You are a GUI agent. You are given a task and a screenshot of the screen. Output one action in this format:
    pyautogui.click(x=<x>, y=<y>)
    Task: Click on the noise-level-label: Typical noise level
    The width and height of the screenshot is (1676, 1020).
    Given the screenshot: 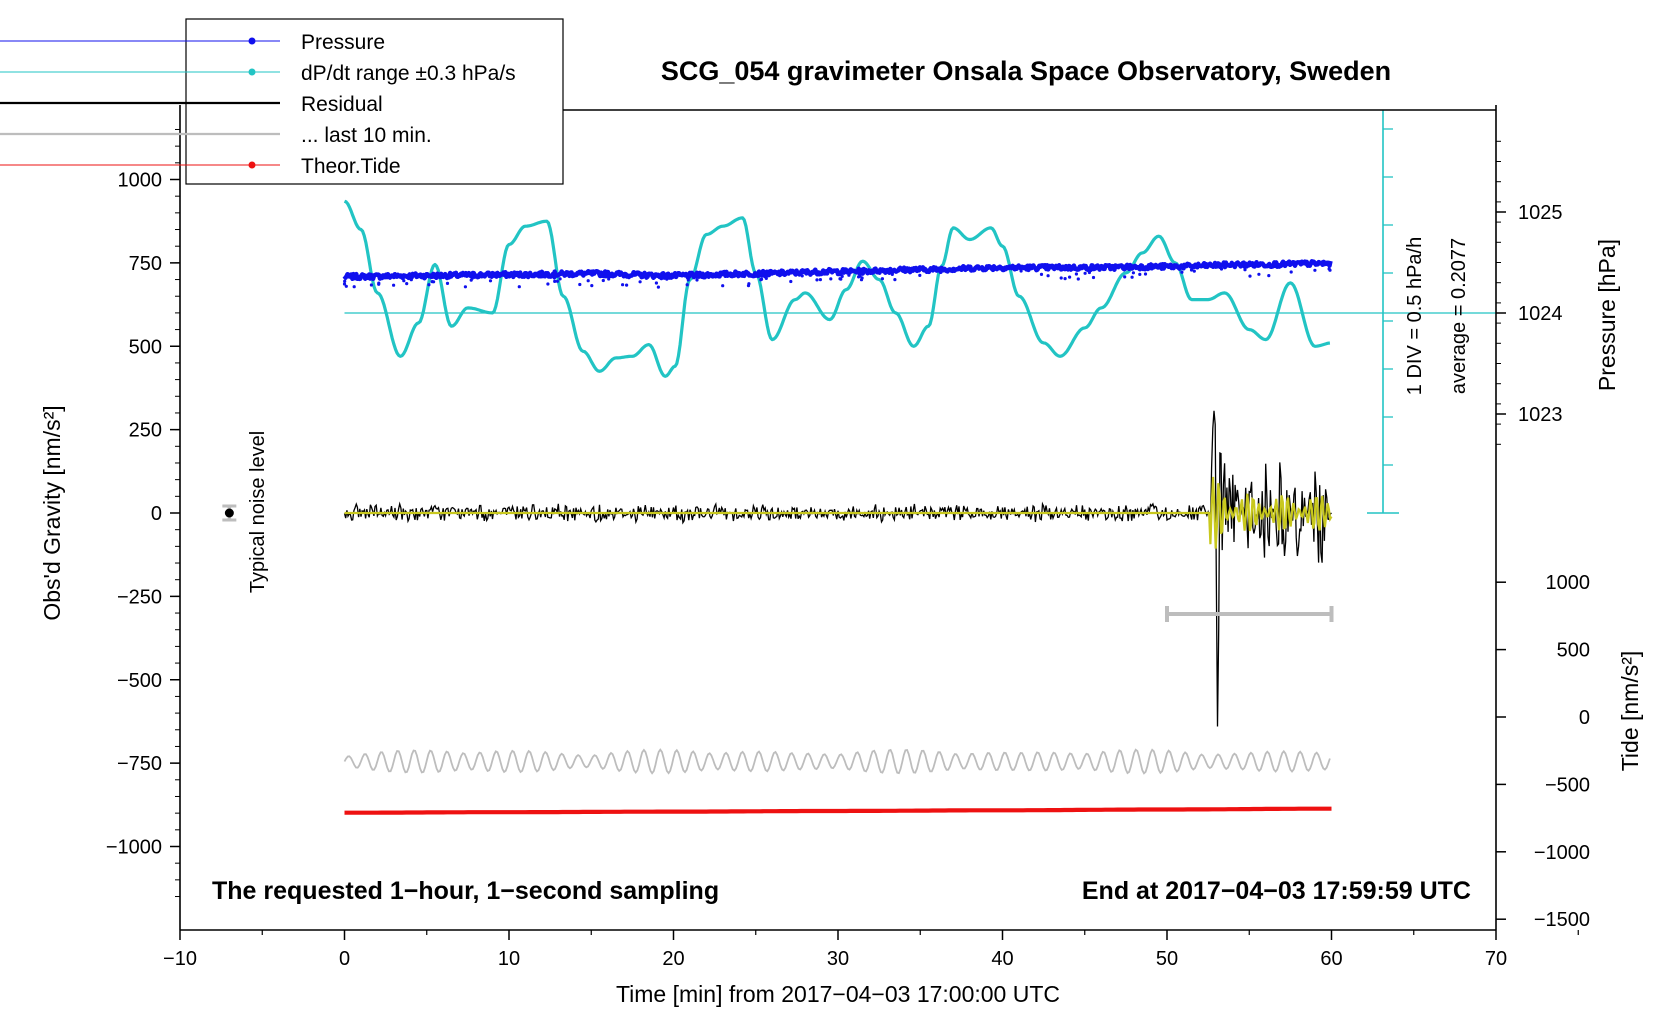 What is the action you would take?
    pyautogui.click(x=258, y=512)
    